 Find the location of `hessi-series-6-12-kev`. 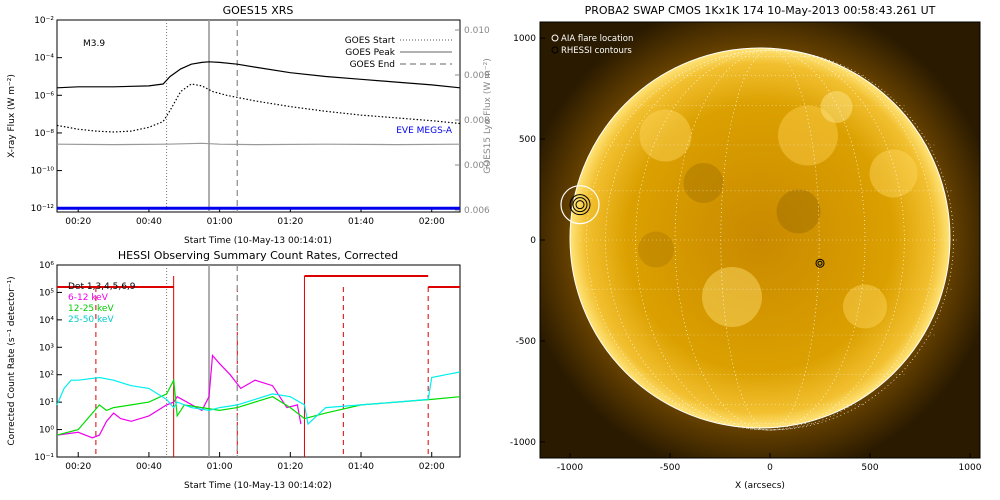

hessi-series-6-12-kev is located at coordinates (179, 396).